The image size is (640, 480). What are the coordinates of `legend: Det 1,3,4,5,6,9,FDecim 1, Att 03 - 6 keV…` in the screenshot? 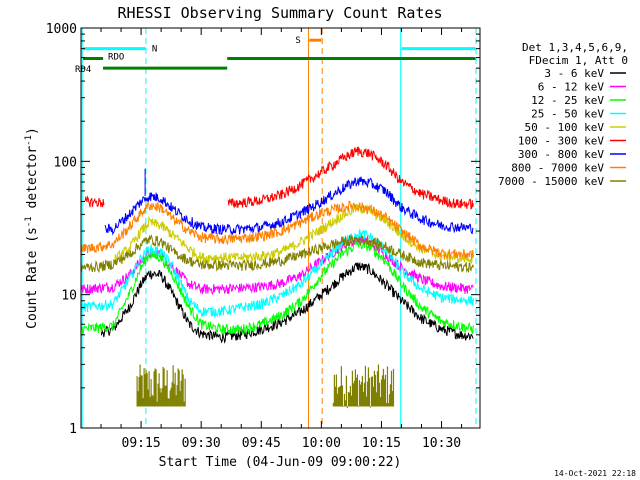 It's located at (563, 114).